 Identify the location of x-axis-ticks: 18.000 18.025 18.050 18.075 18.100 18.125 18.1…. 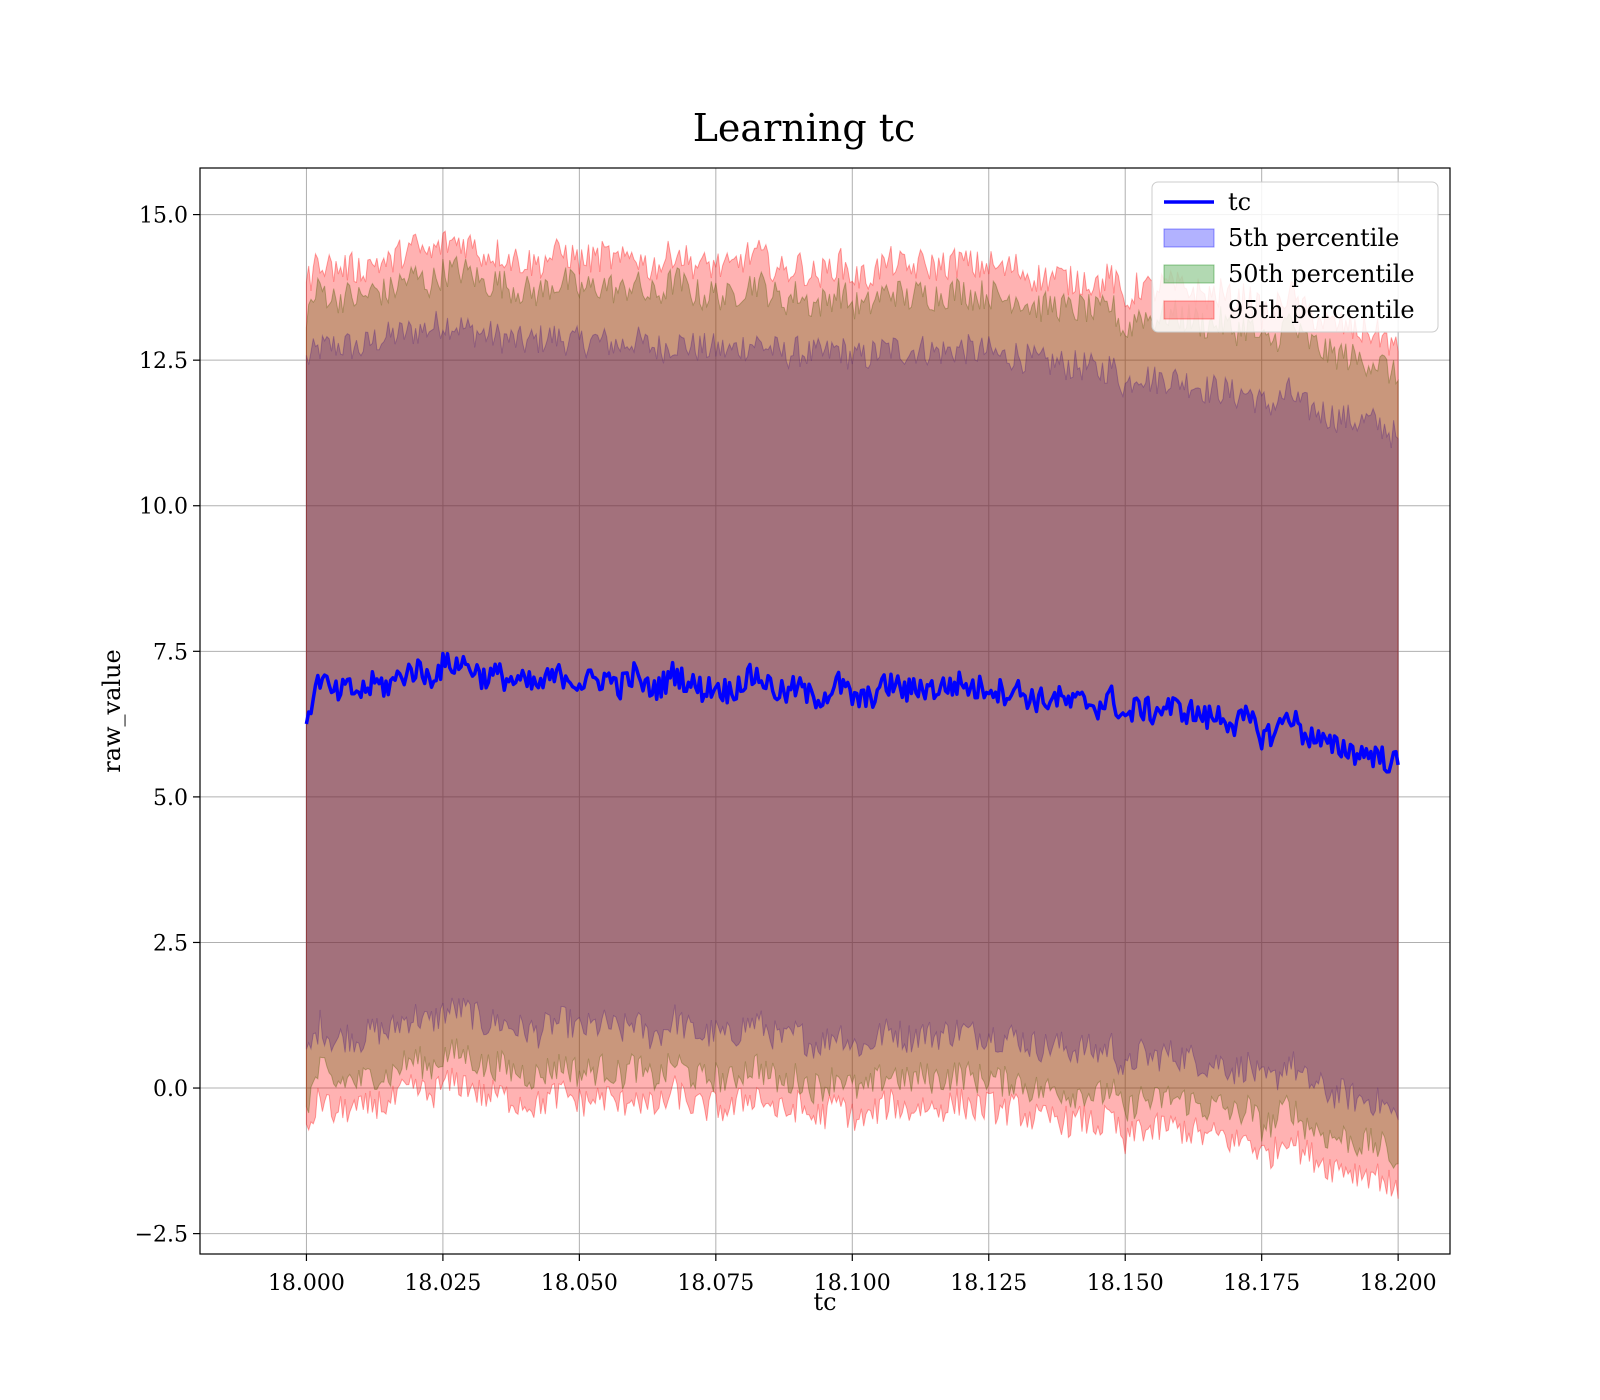
(852, 1275).